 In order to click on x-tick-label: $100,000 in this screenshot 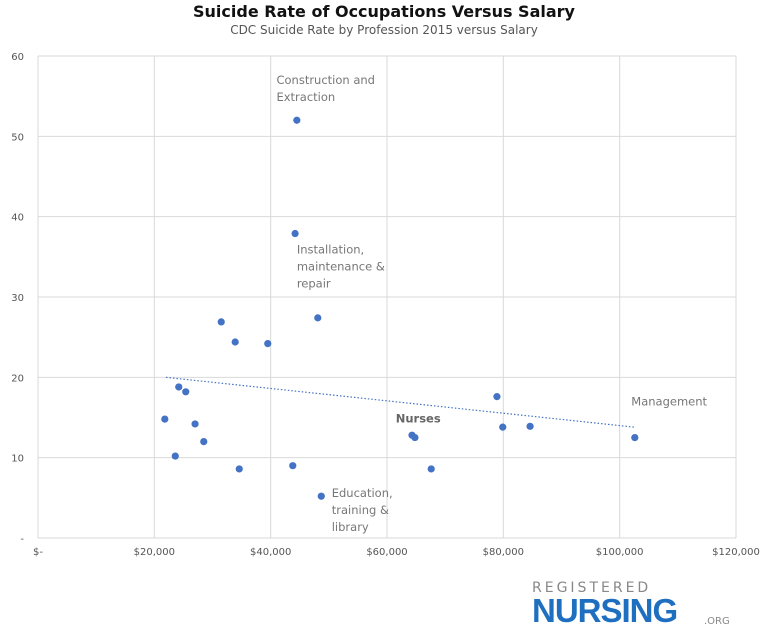, I will do `click(620, 552)`.